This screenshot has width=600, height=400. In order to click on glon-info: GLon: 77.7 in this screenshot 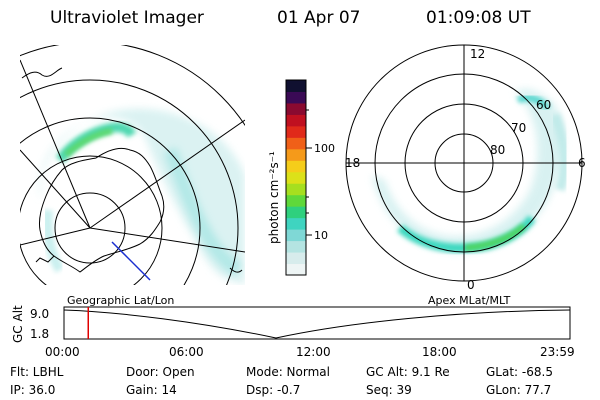, I will do `click(519, 390)`.